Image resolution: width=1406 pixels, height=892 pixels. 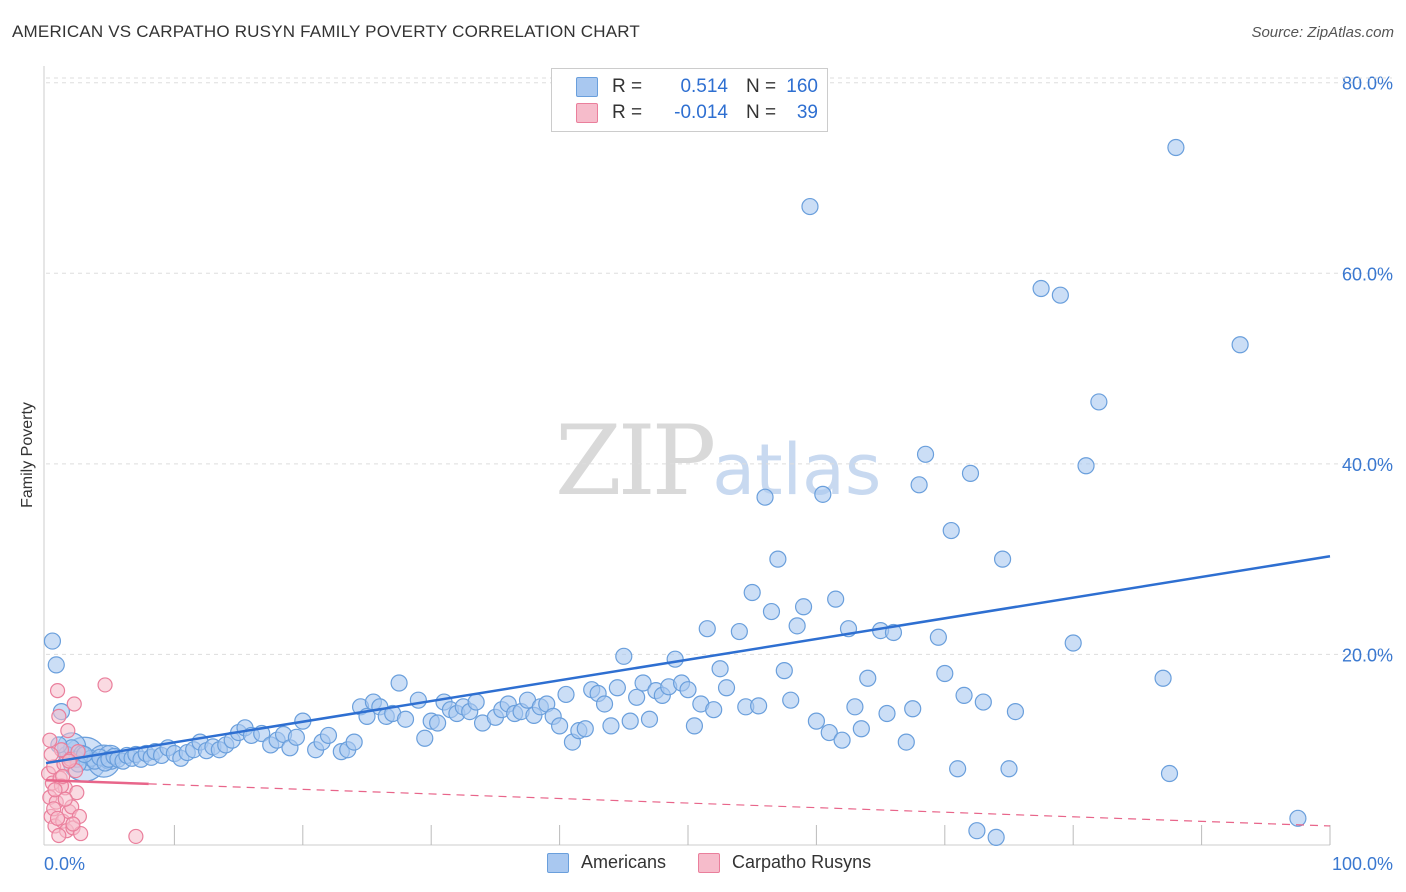 I want to click on legend-item-americans: Americans, so click(x=606, y=862).